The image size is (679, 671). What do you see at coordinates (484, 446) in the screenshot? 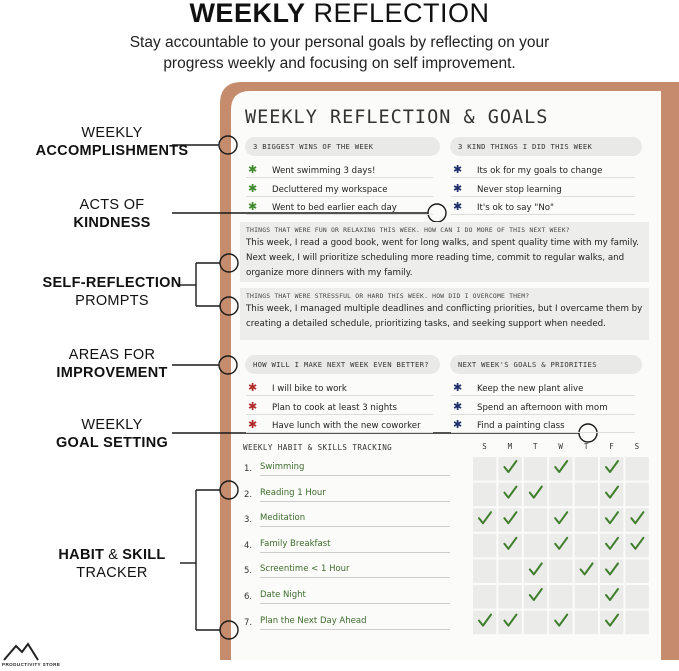
I see `day-label: S` at bounding box center [484, 446].